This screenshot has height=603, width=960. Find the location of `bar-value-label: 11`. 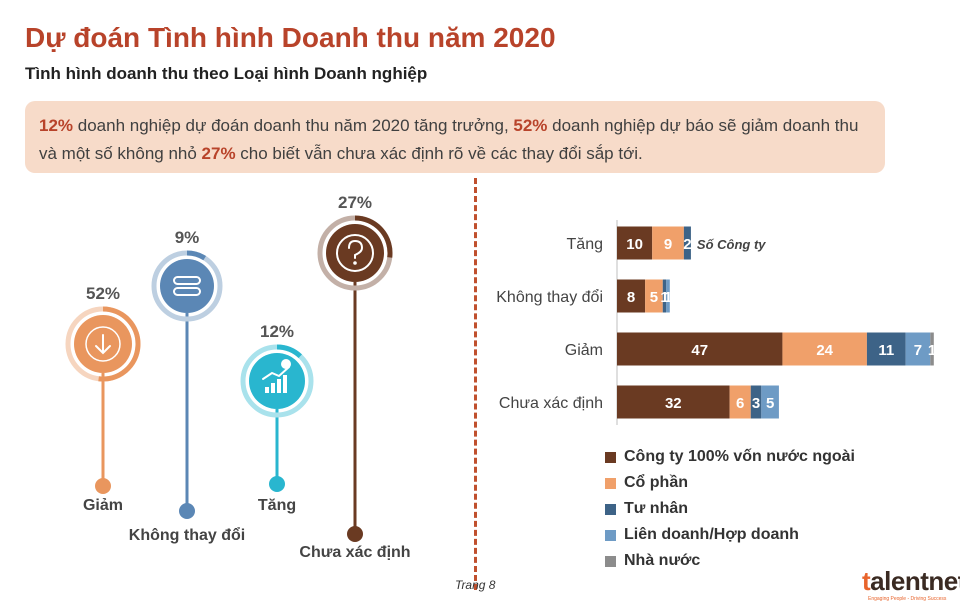

bar-value-label: 11 is located at coordinates (886, 350).